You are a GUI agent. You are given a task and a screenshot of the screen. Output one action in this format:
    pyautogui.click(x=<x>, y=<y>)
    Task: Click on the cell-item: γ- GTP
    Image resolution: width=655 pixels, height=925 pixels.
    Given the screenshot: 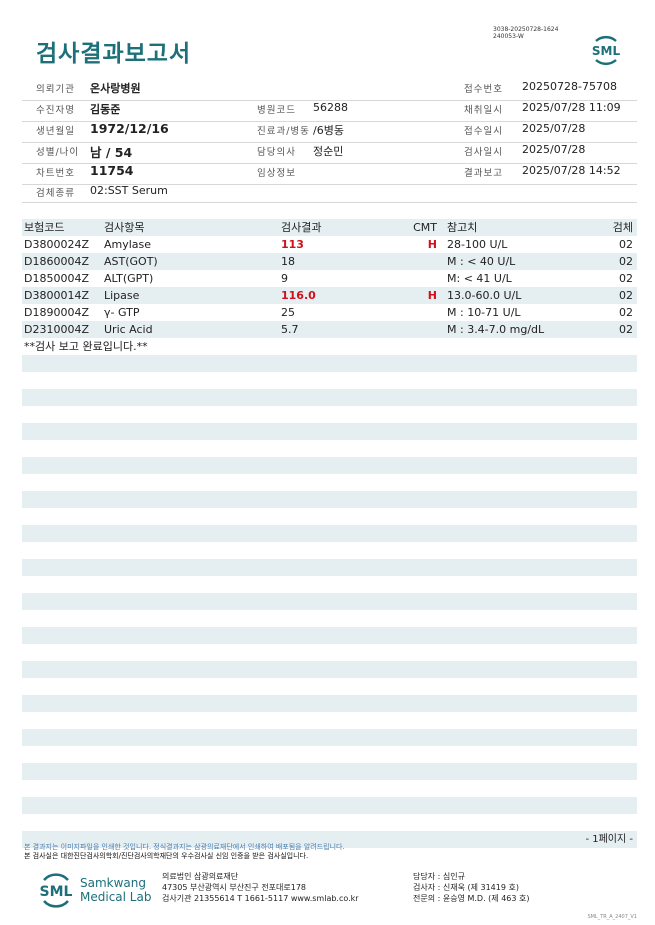 What is the action you would take?
    pyautogui.click(x=122, y=312)
    